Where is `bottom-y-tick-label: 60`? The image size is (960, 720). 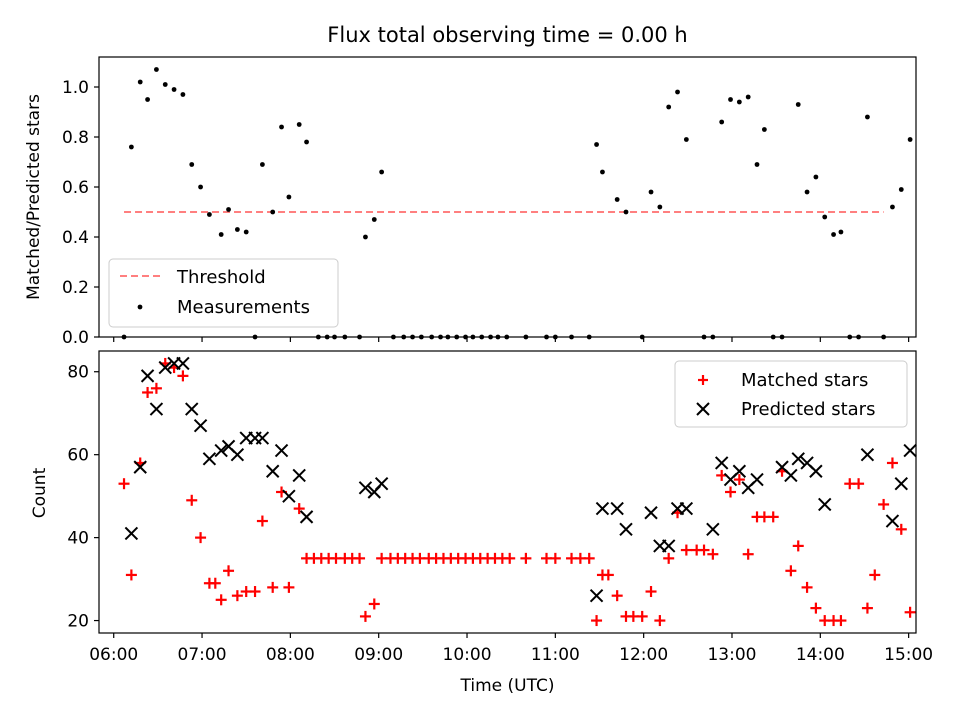 bottom-y-tick-label: 60 is located at coordinates (78, 456).